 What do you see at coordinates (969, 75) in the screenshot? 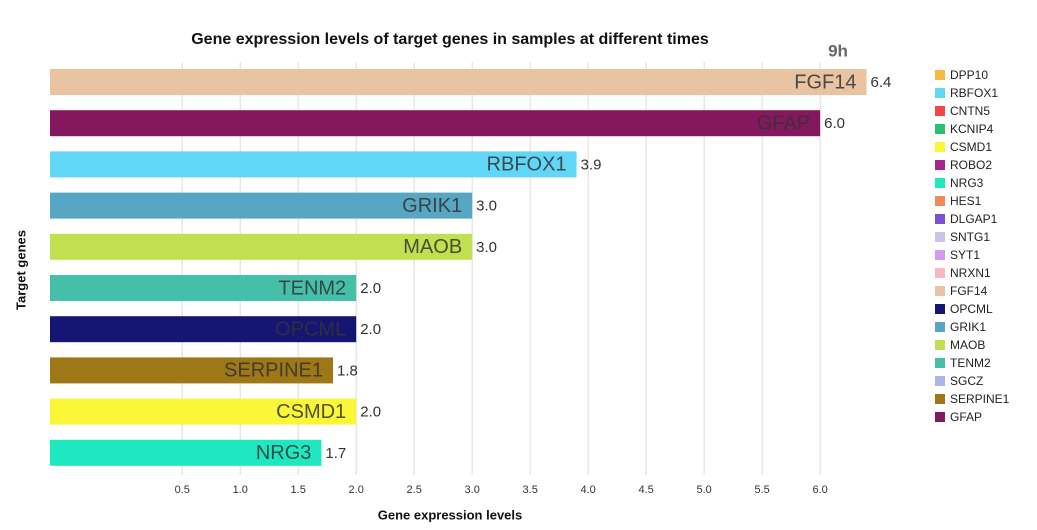
I see `legend-label: DPP10` at bounding box center [969, 75].